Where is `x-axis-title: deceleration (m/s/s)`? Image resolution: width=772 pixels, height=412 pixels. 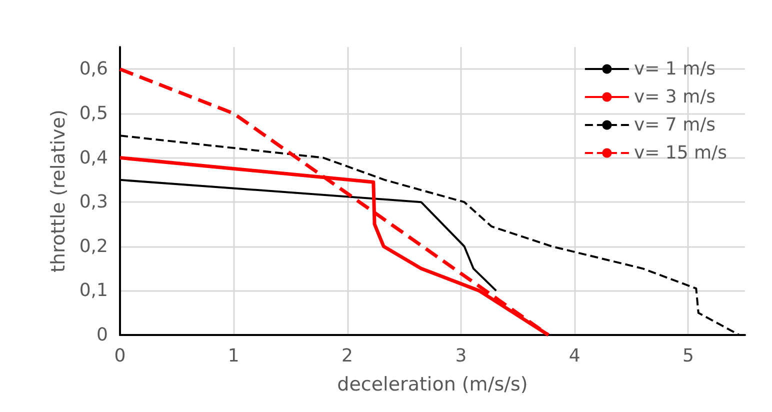
x-axis-title: deceleration (m/s/s) is located at coordinates (432, 385).